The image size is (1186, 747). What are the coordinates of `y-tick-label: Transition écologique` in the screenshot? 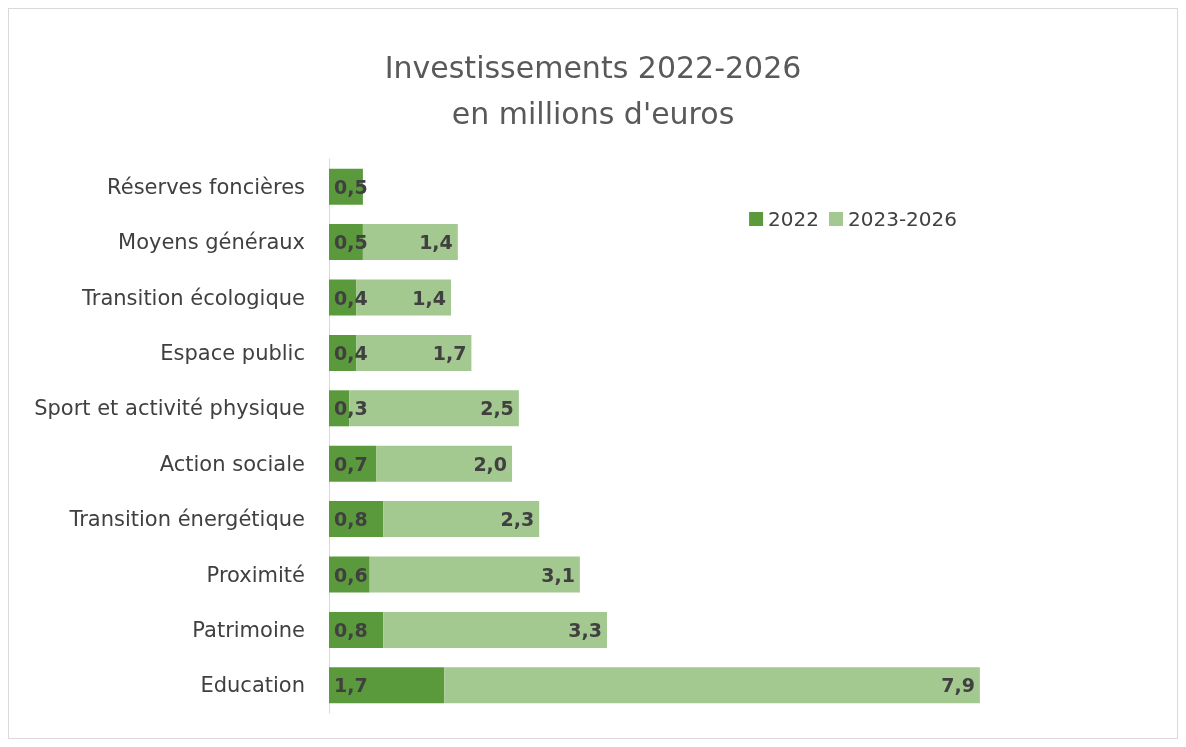 It's located at (193, 297).